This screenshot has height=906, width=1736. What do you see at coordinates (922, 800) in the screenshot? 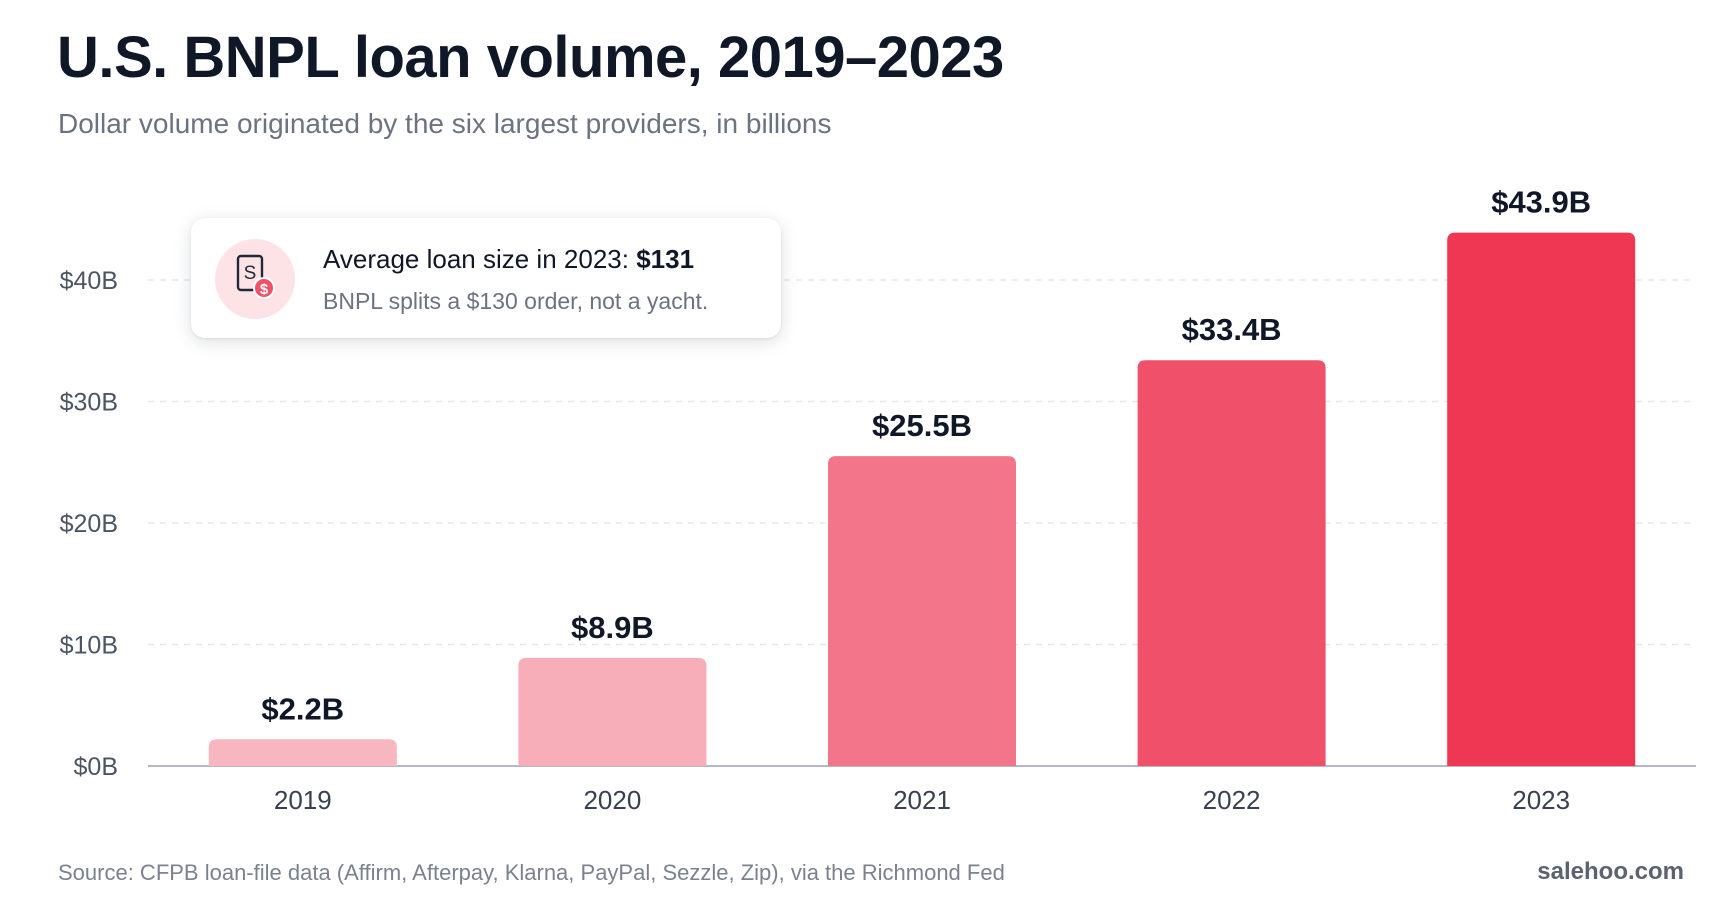
I see `x-tick-label-2021: 2021` at bounding box center [922, 800].